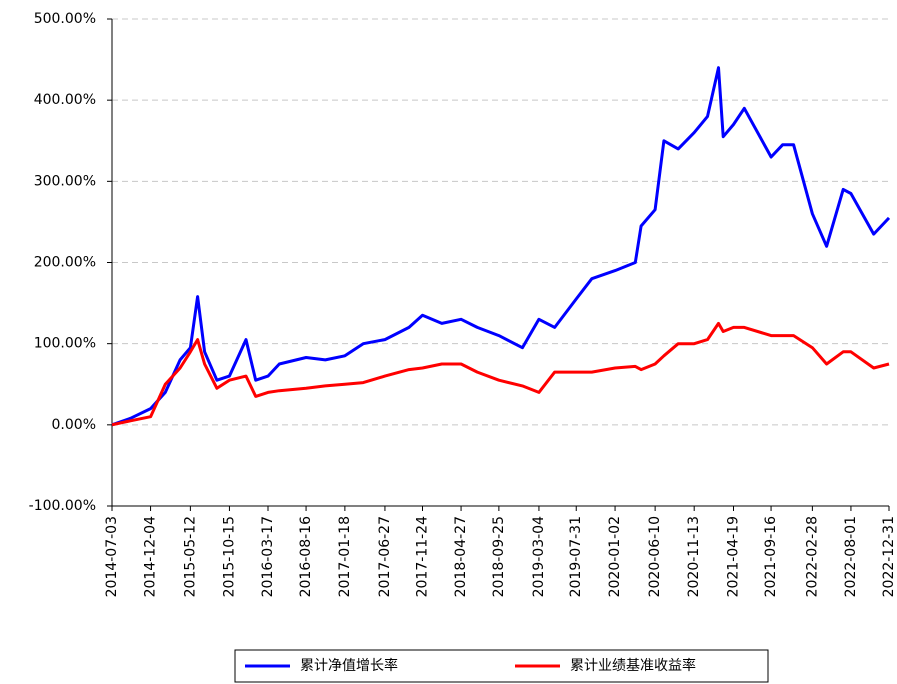 The height and width of the screenshot is (684, 897). Describe the element at coordinates (771, 556) in the screenshot. I see `x-tick-label: 2021-09-16` at that location.